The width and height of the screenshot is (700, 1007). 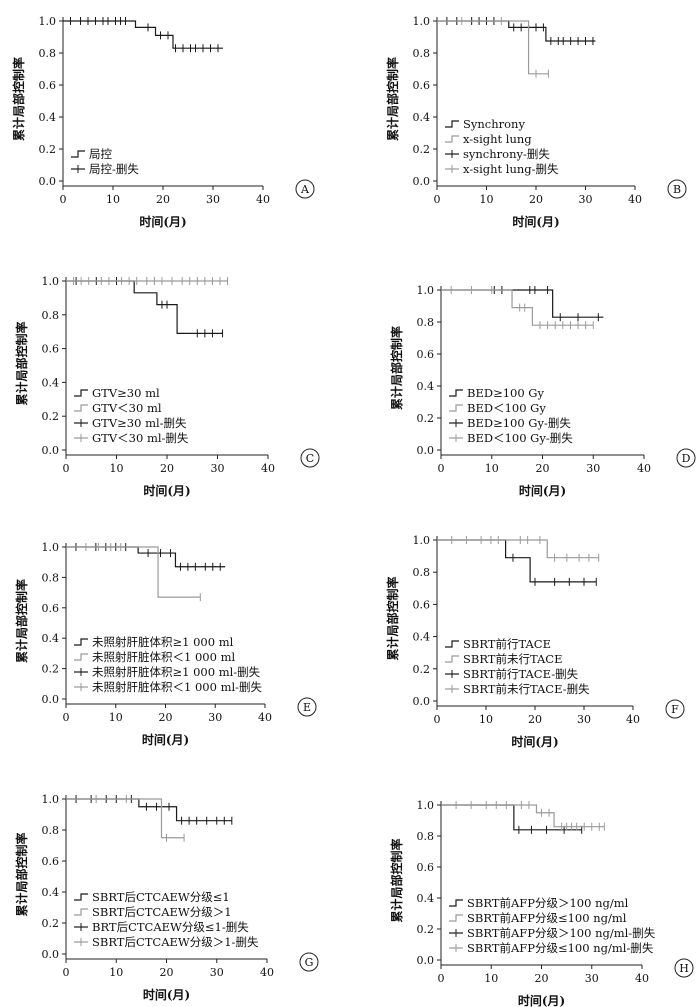 I want to click on legend-label: GTV＜30 ml-删失, so click(x=140, y=438).